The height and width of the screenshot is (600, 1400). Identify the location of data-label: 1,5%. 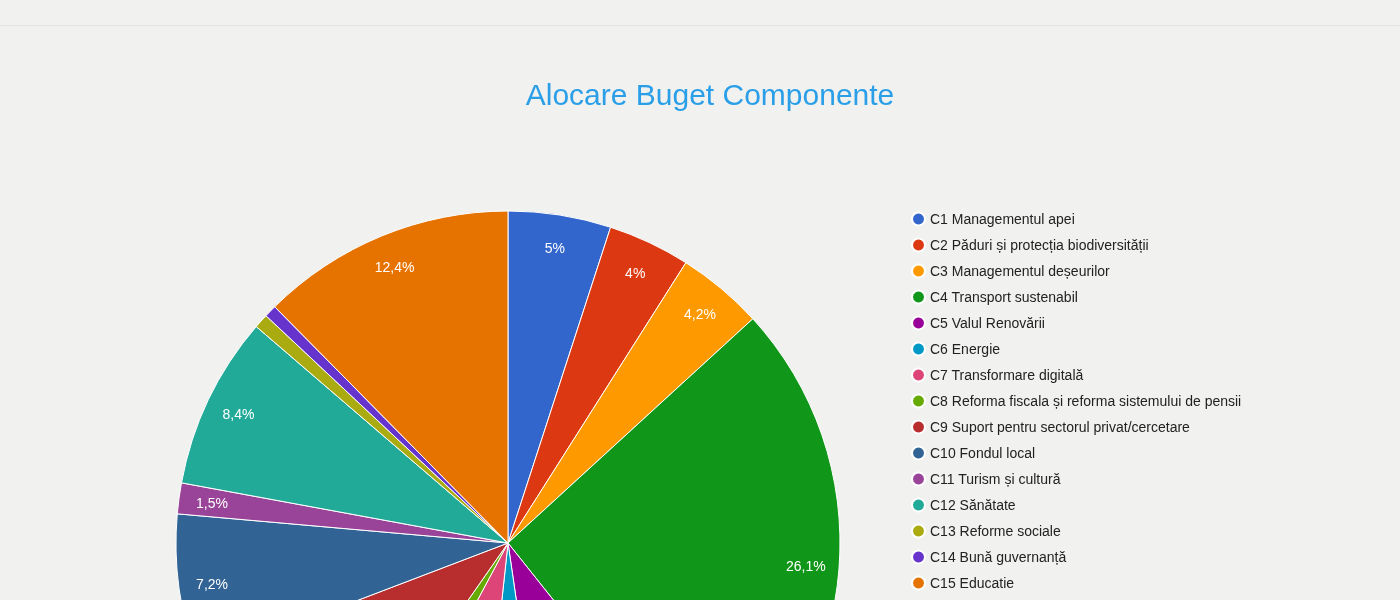
(211, 502).